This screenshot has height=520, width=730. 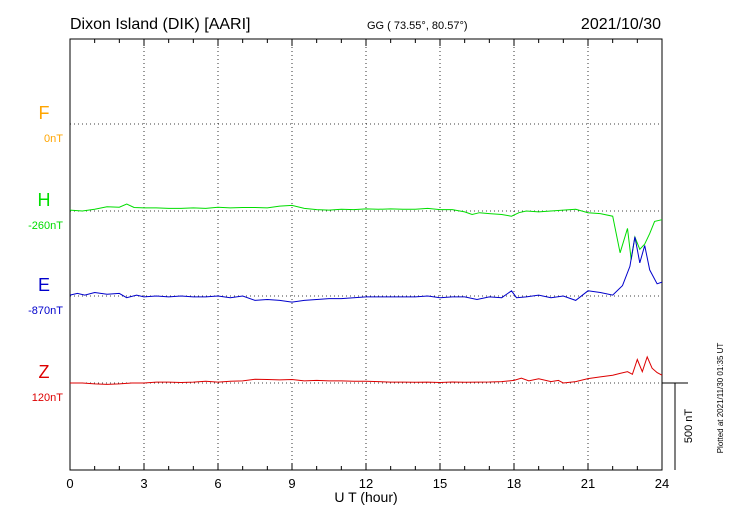 I want to click on component-labels: F 0nT H -260nT E -870nT Z 120nT, so click(x=45, y=253).